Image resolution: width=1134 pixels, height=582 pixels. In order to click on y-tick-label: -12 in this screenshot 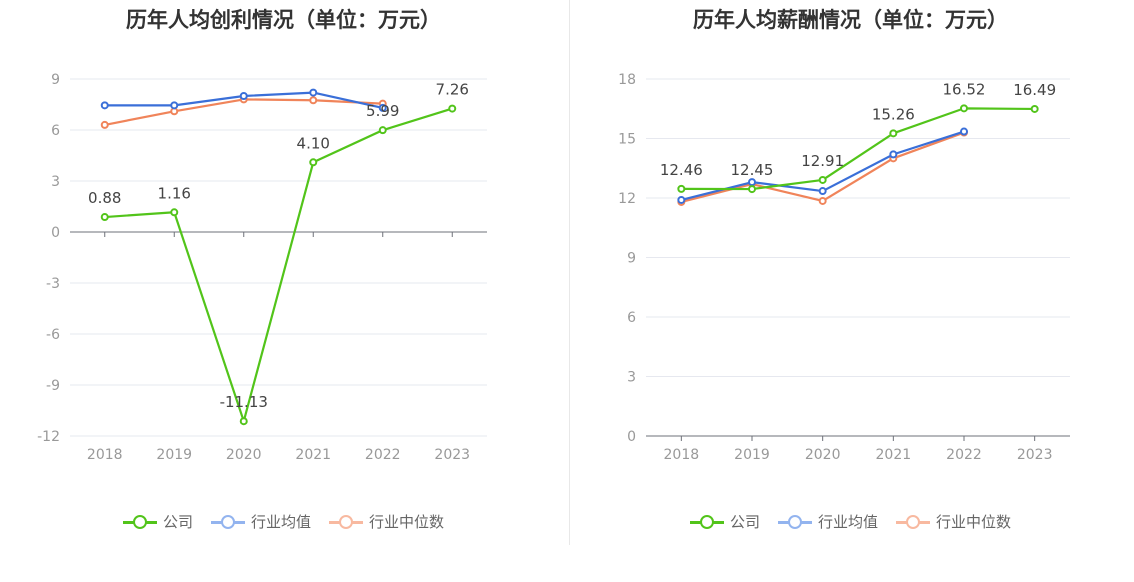, I will do `click(48, 437)`.